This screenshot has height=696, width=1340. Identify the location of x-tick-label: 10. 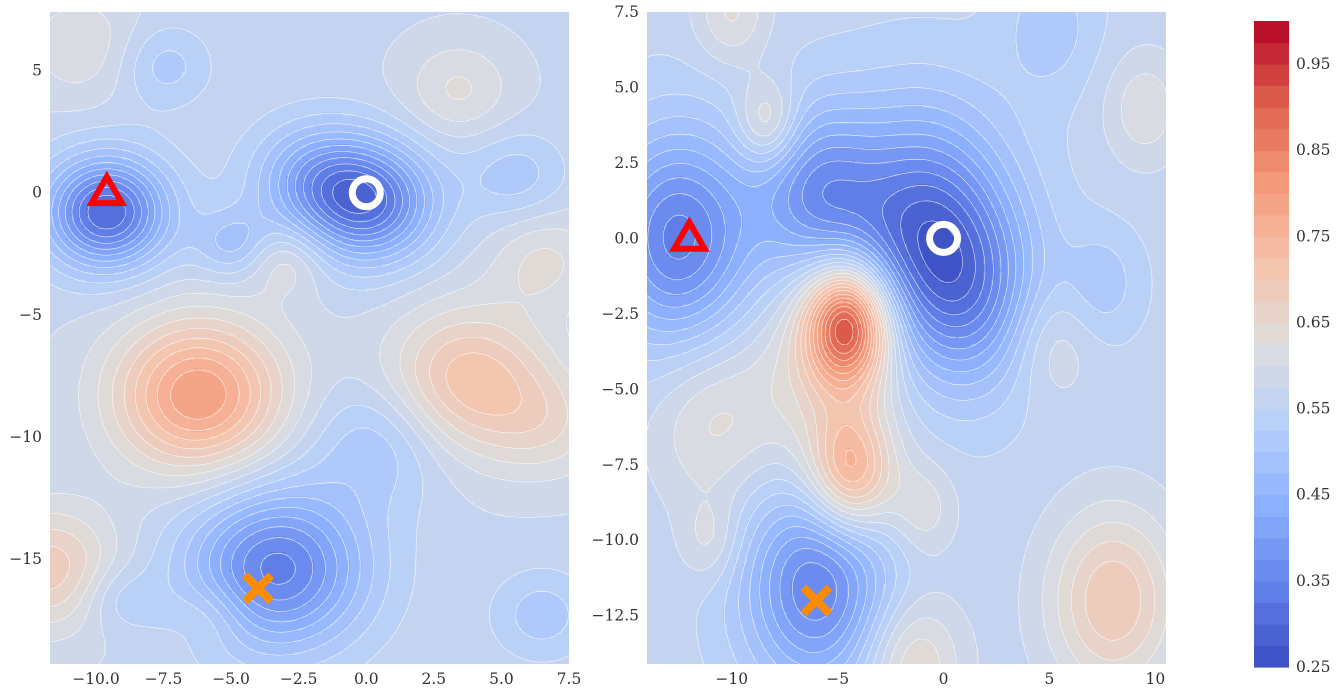
(1156, 679).